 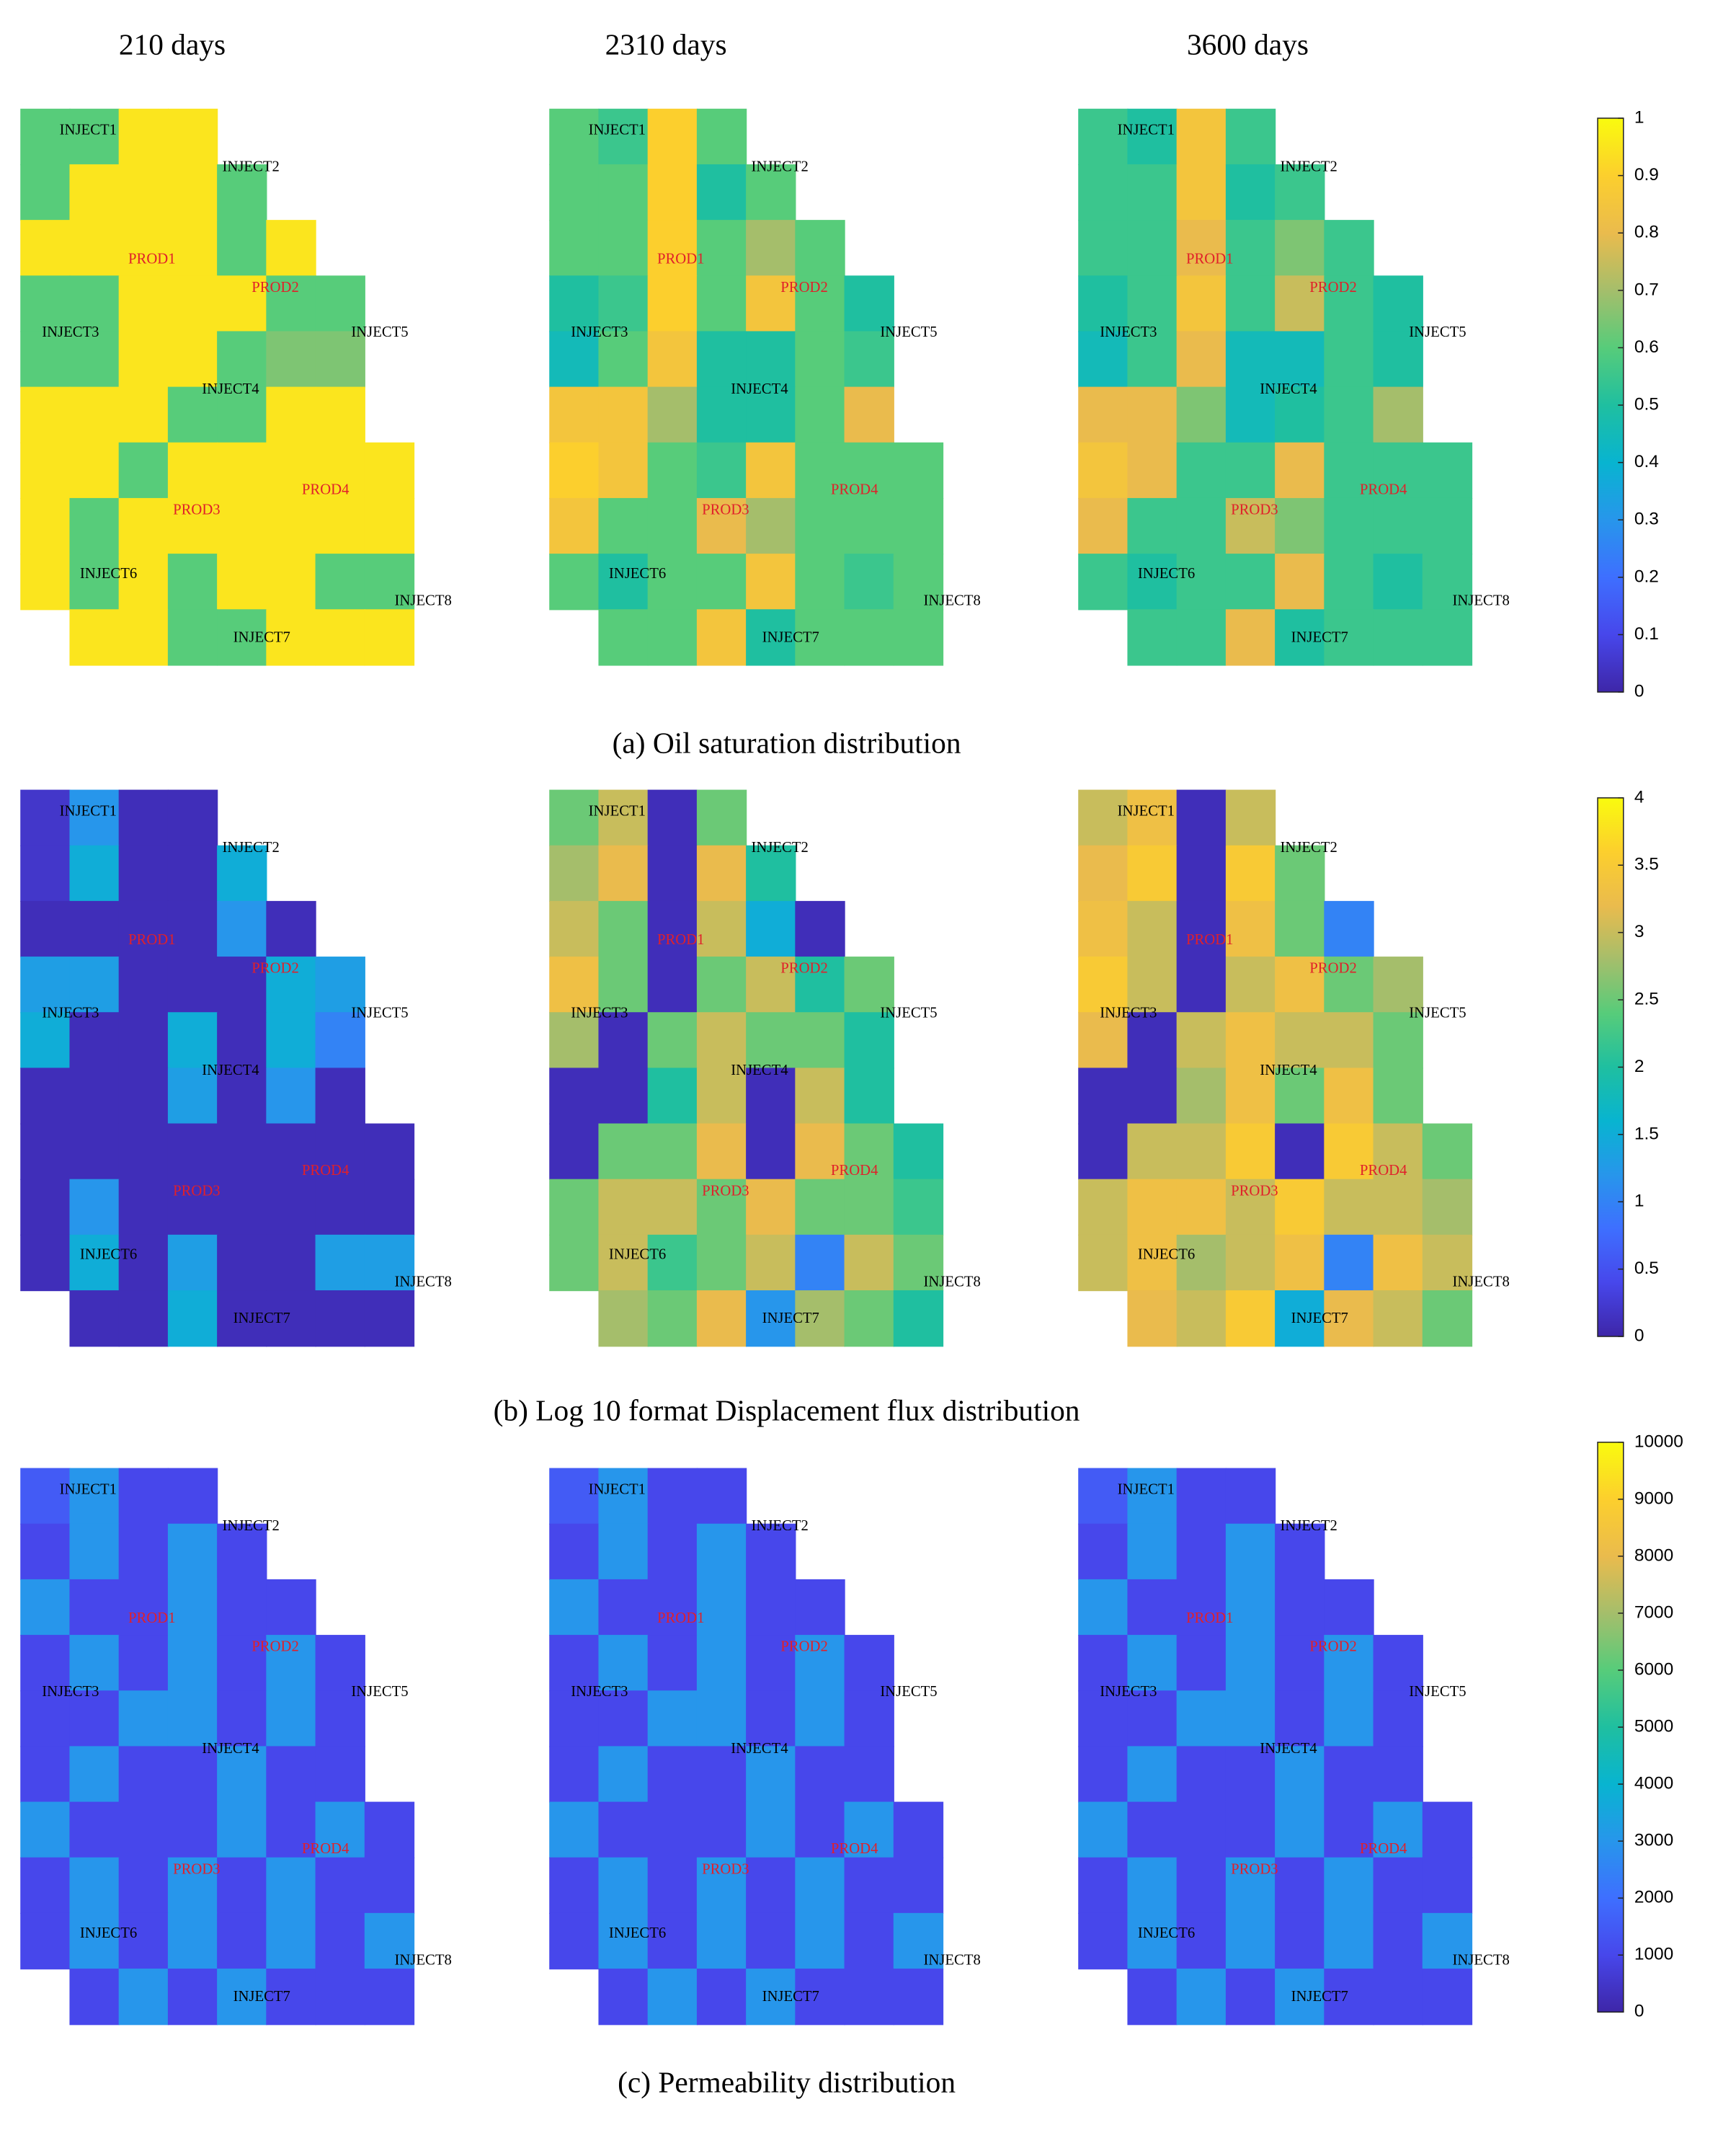 What do you see at coordinates (1646, 404) in the screenshot?
I see `colorbar-tick-label: 0.5` at bounding box center [1646, 404].